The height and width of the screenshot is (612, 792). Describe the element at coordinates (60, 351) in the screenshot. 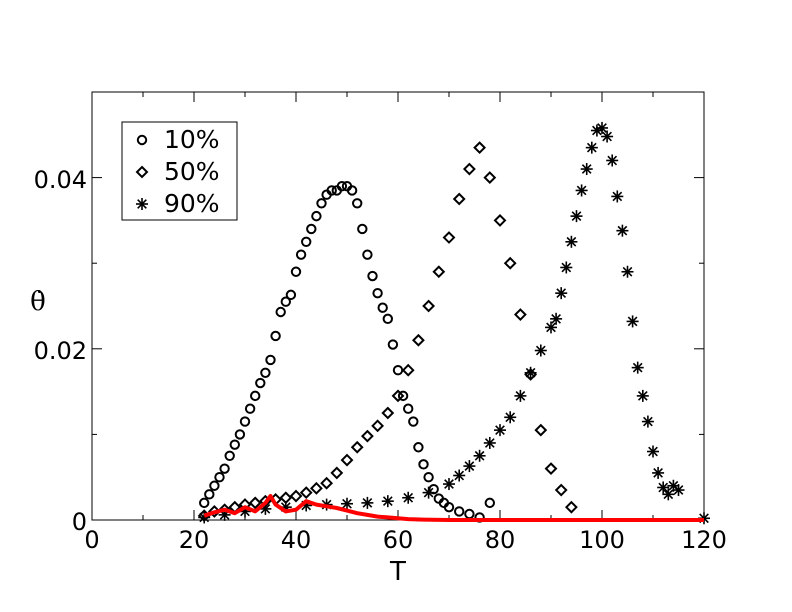

I see `y-tick-labels: 0 0.02 0.04` at that location.